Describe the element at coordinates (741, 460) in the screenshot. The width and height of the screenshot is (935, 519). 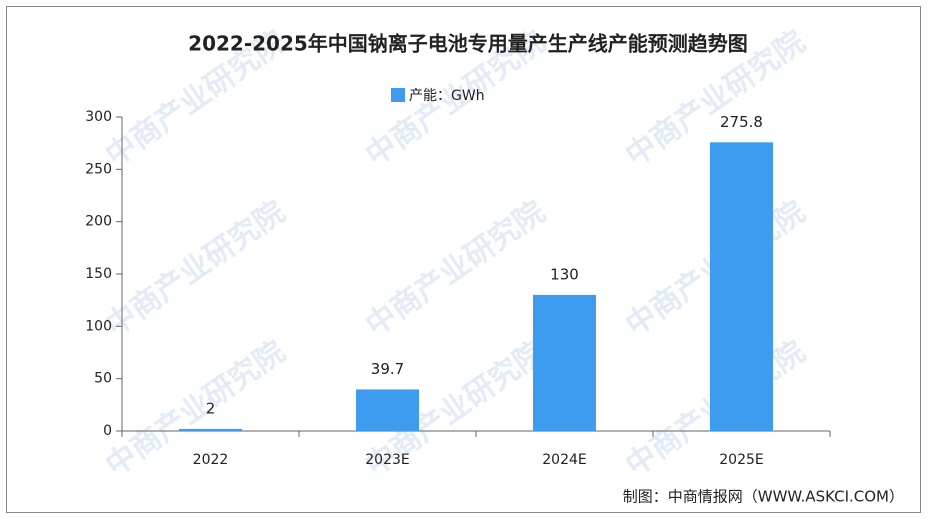
I see `x-tick-label: 2025E` at that location.